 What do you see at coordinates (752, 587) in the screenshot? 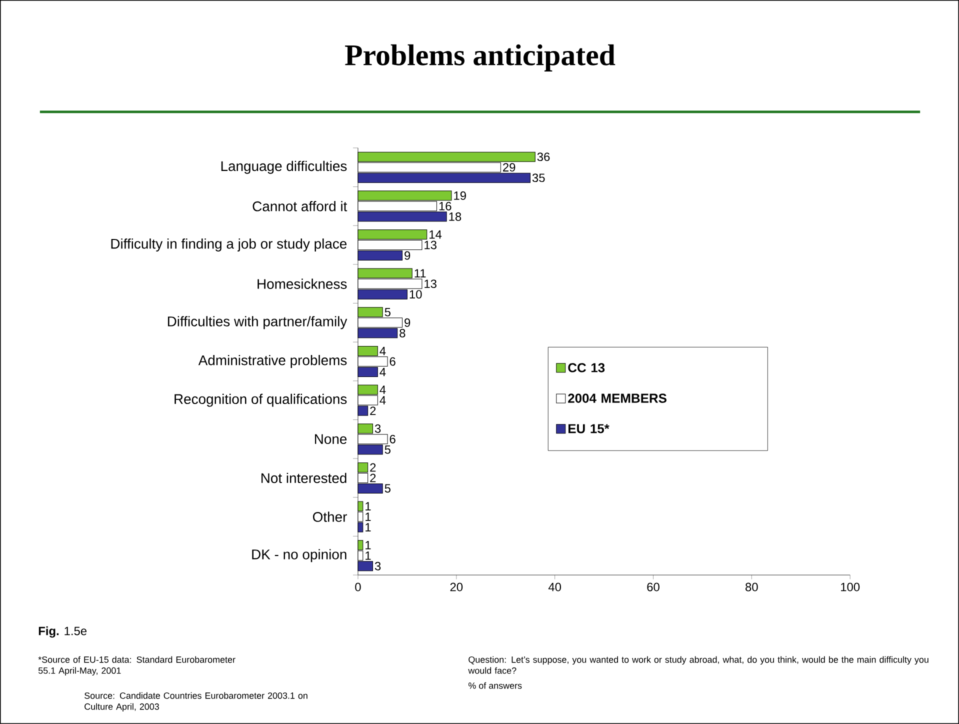
I see `x-tick-label: 80` at bounding box center [752, 587].